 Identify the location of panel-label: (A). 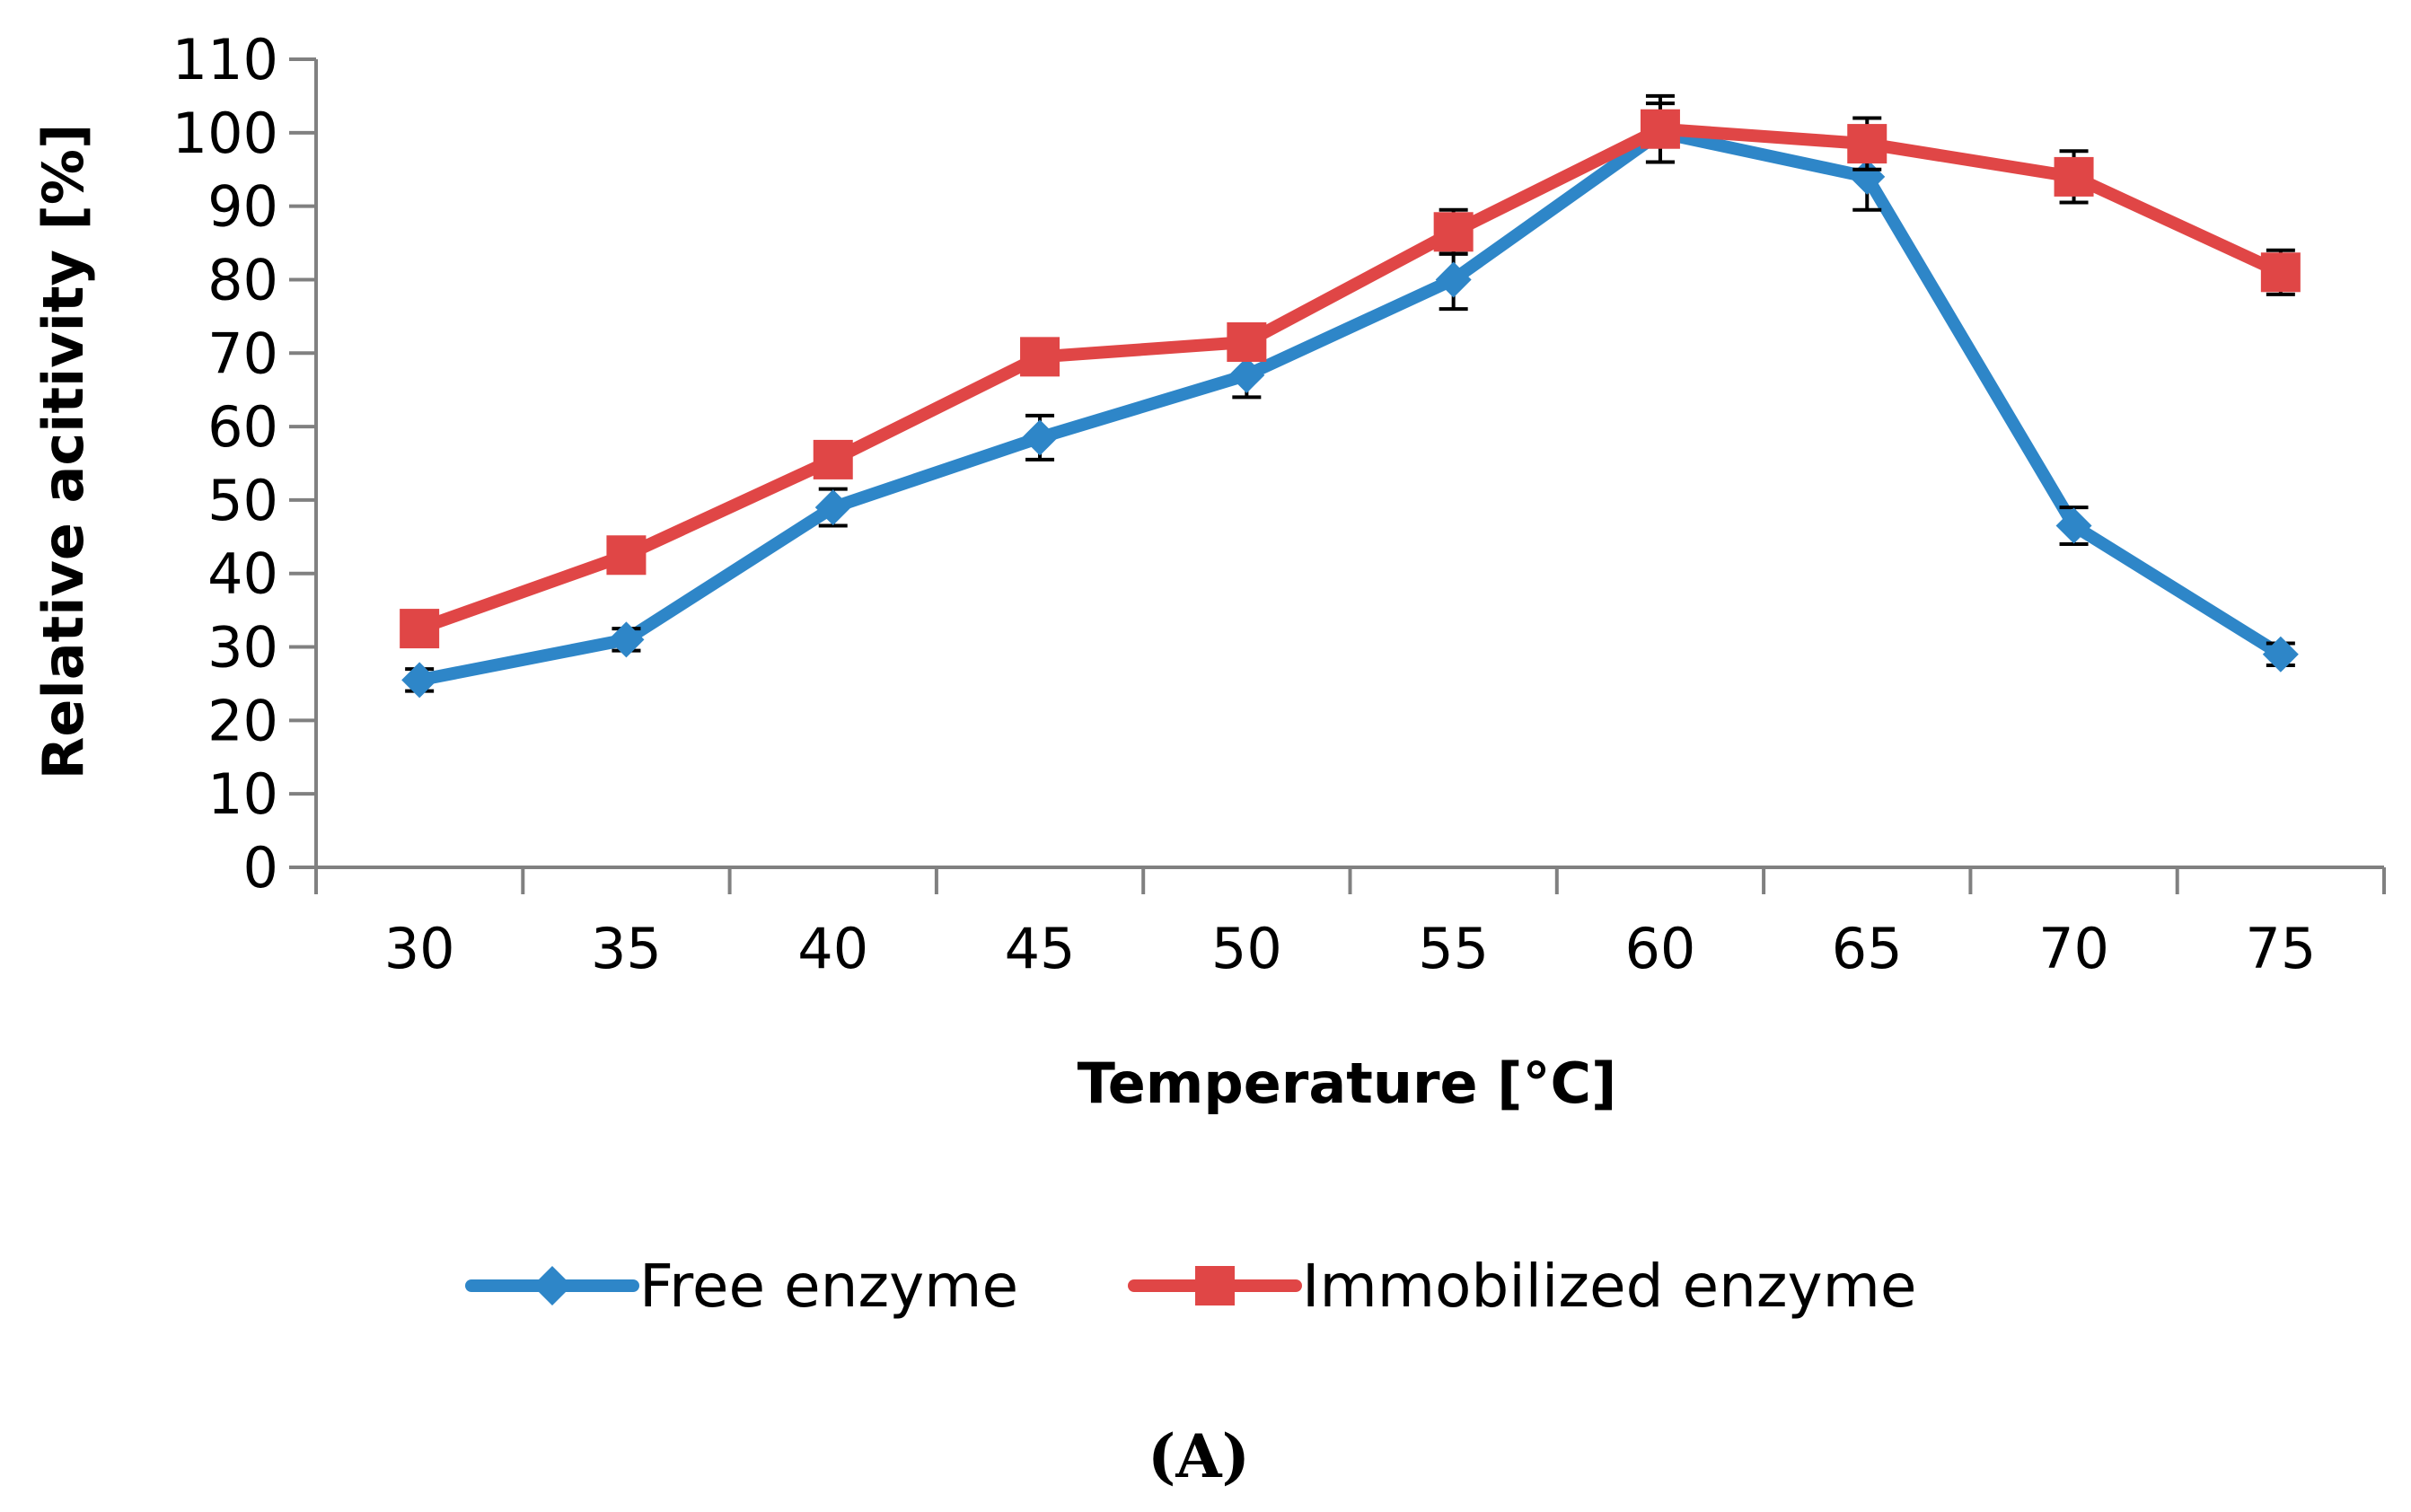
(1199, 1456).